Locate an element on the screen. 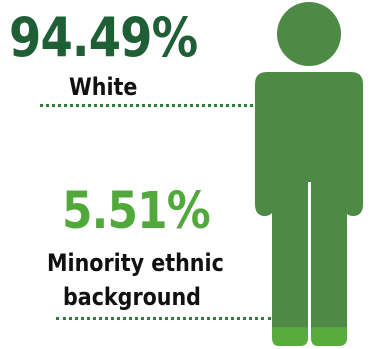  minority-leader-line is located at coordinates (163, 318).